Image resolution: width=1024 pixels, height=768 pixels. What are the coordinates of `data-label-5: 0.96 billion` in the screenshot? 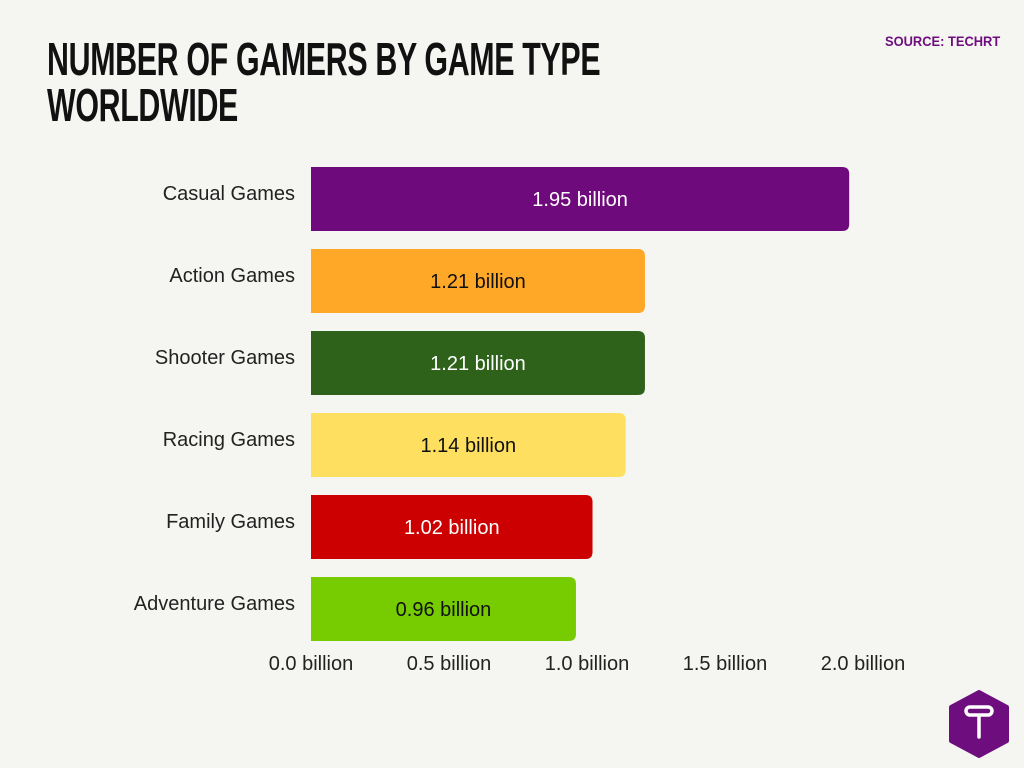 It's located at (444, 610).